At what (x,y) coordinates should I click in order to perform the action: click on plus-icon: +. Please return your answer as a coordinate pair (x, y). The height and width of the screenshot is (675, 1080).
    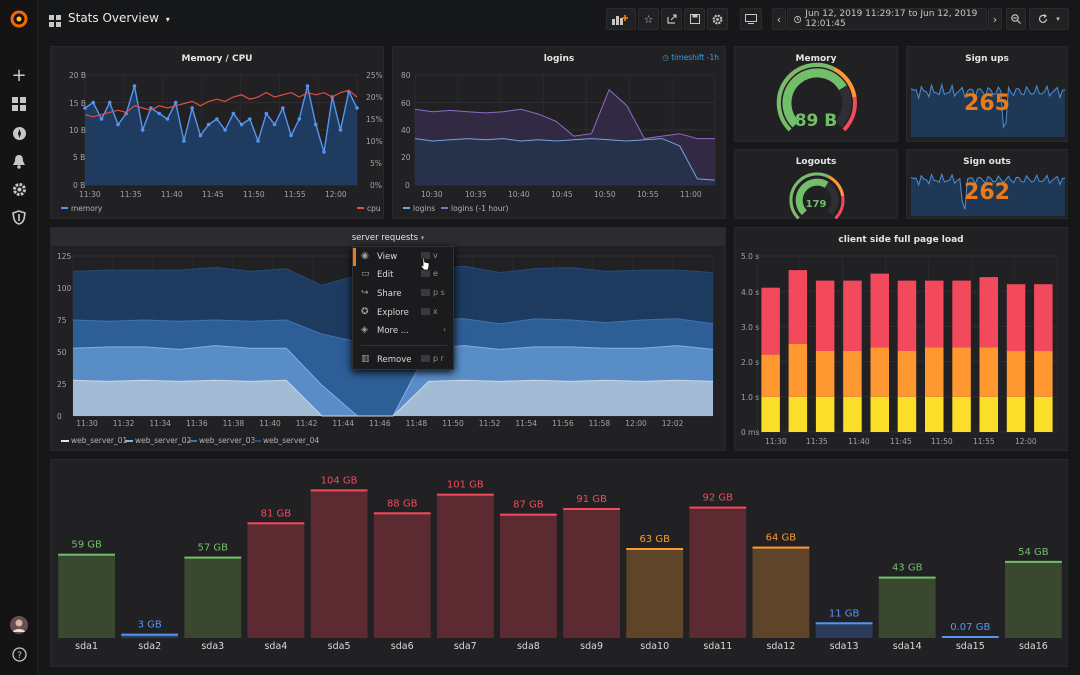
    Looking at the image, I should click on (19, 75).